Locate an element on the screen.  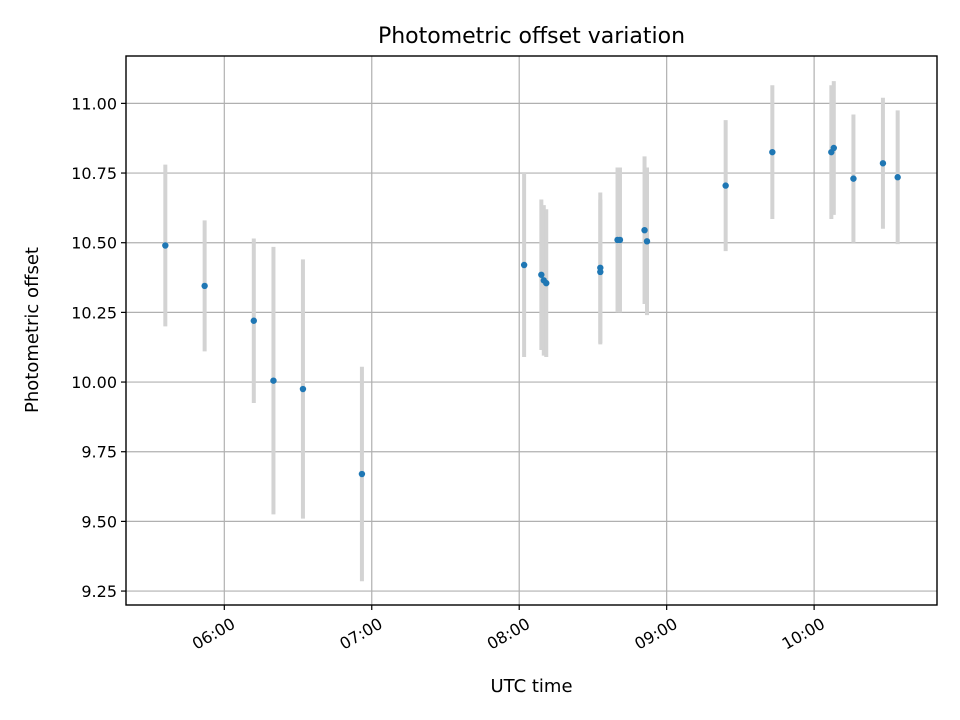
x-tick-label: 06:00 is located at coordinates (213, 634).